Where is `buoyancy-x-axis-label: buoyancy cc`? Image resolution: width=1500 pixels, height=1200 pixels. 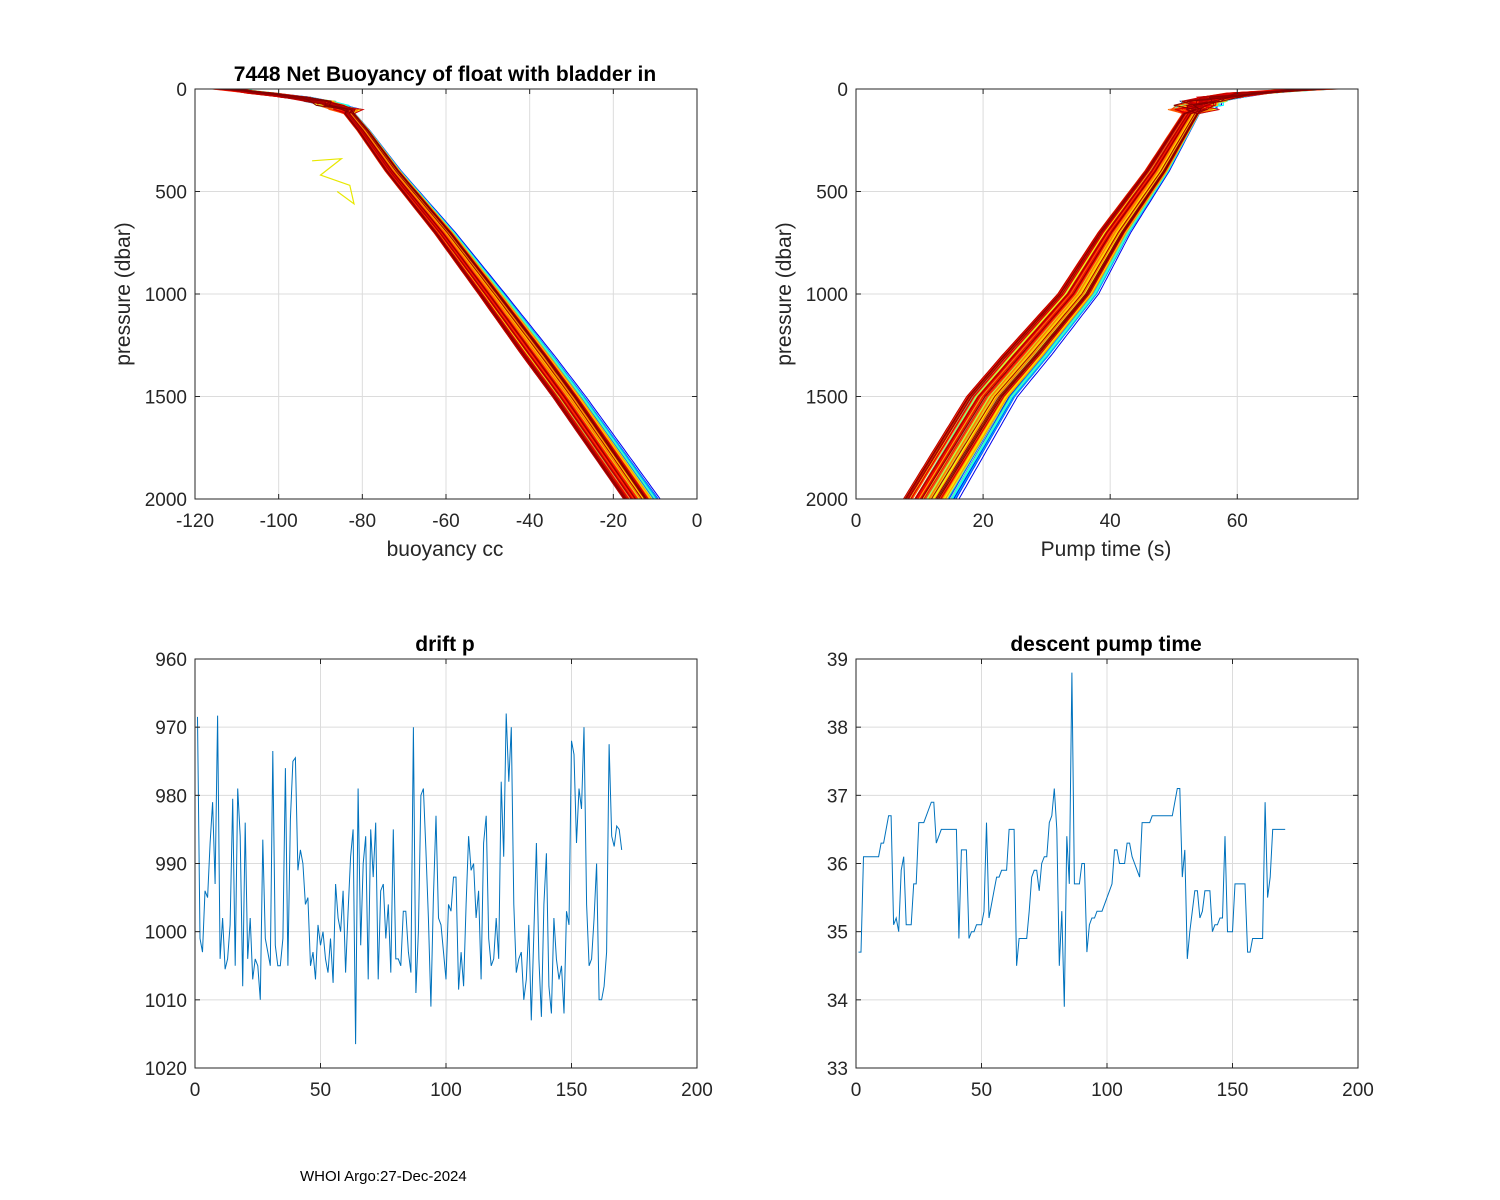 buoyancy-x-axis-label: buoyancy cc is located at coordinates (445, 549).